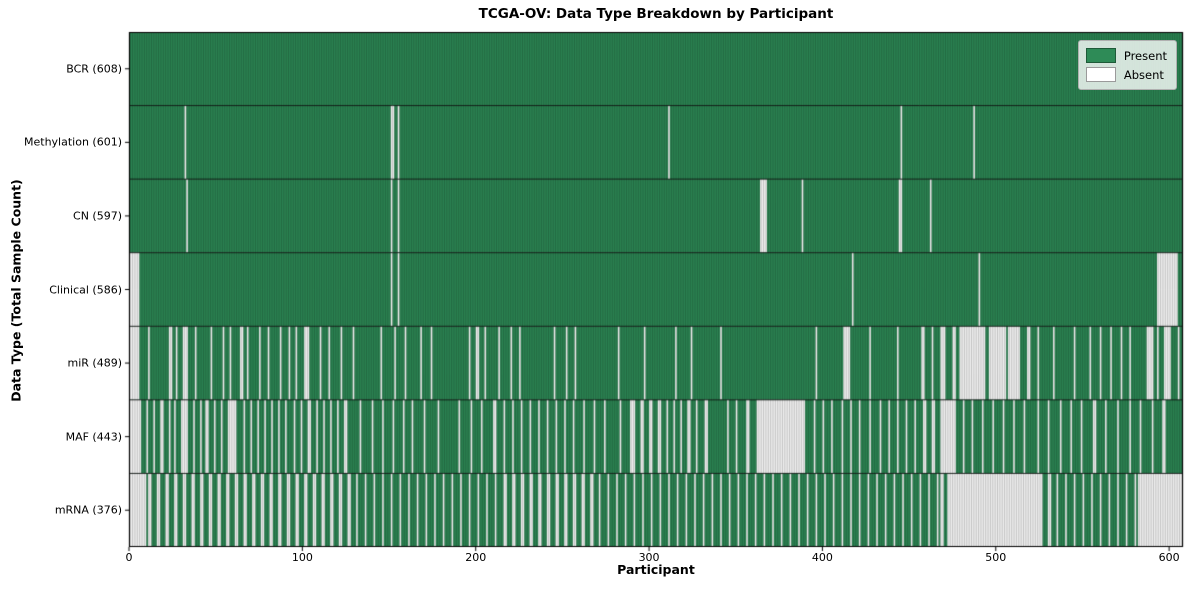 The width and height of the screenshot is (1200, 600). I want to click on y-tick-label-BCR: BCR (608), so click(94, 69).